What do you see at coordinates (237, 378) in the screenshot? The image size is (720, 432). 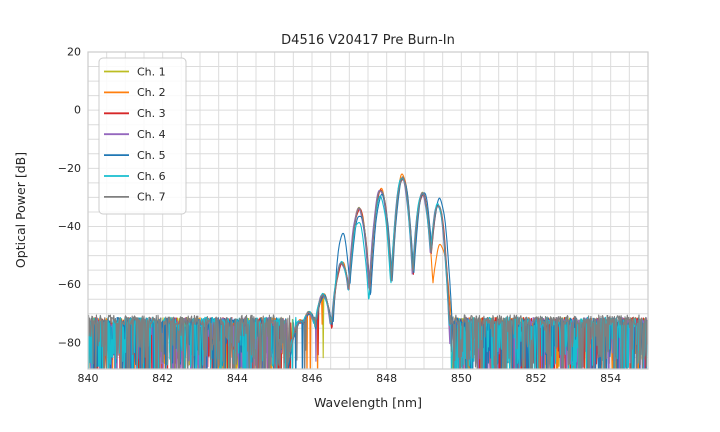 I see `x-tick-label: 844` at bounding box center [237, 378].